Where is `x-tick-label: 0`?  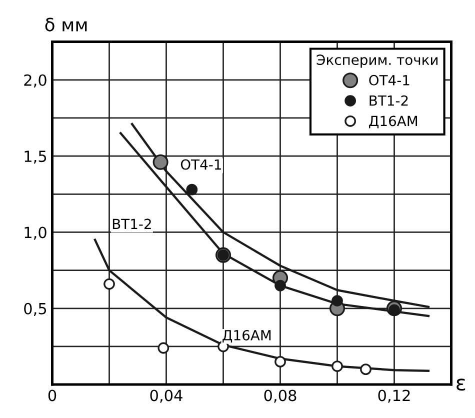 x-tick-label: 0 is located at coordinates (52, 396).